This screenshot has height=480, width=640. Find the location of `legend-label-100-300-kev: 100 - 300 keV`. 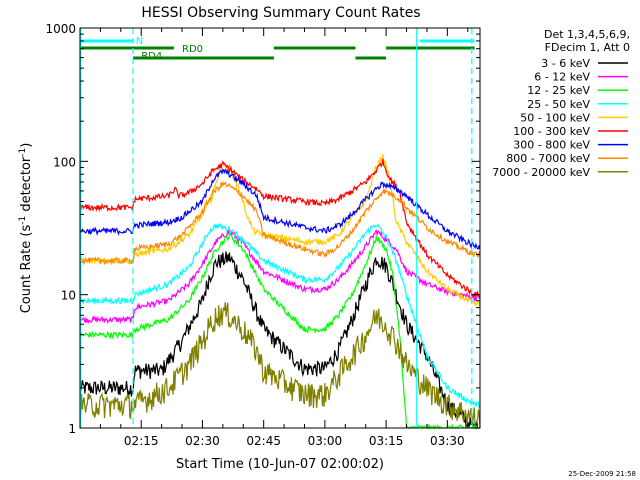

legend-label-100-300-kev: 100 - 300 keV is located at coordinates (551, 131).